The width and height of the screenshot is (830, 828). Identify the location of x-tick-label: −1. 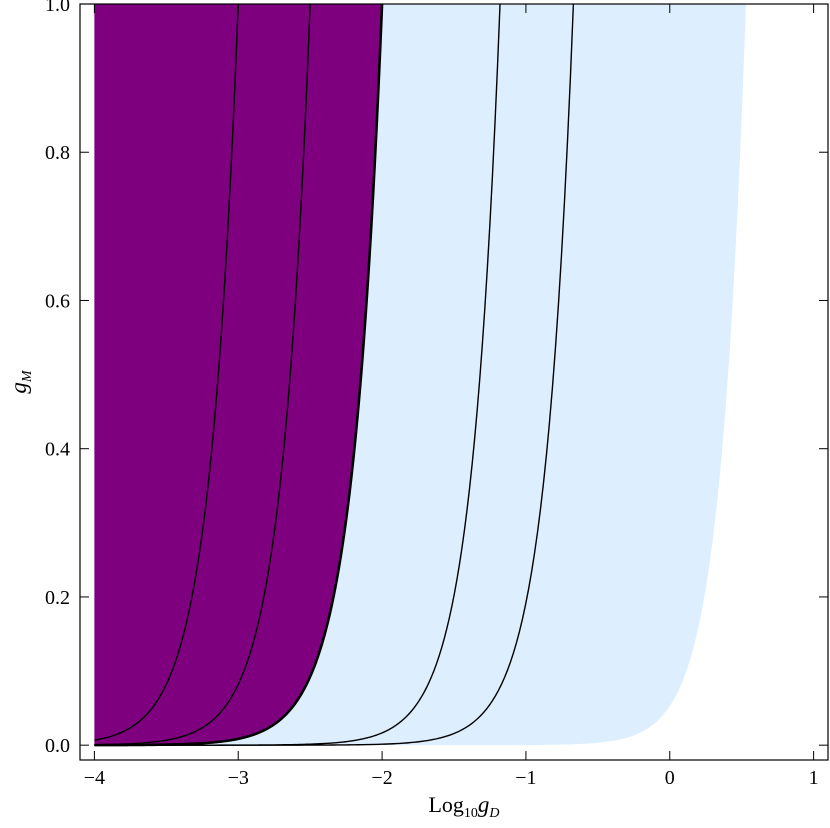
(525, 778).